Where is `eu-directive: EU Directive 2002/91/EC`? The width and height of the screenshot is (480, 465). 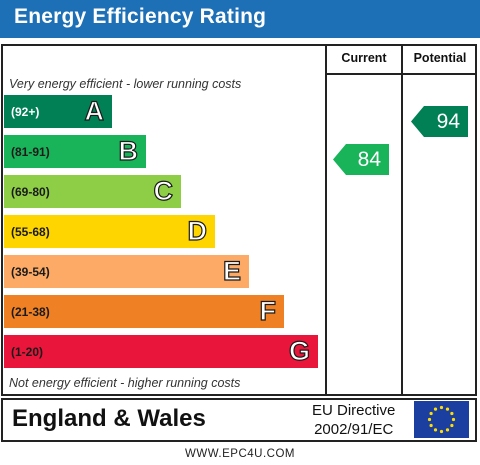
eu-directive: EU Directive 2002/91/EC is located at coordinates (353, 420).